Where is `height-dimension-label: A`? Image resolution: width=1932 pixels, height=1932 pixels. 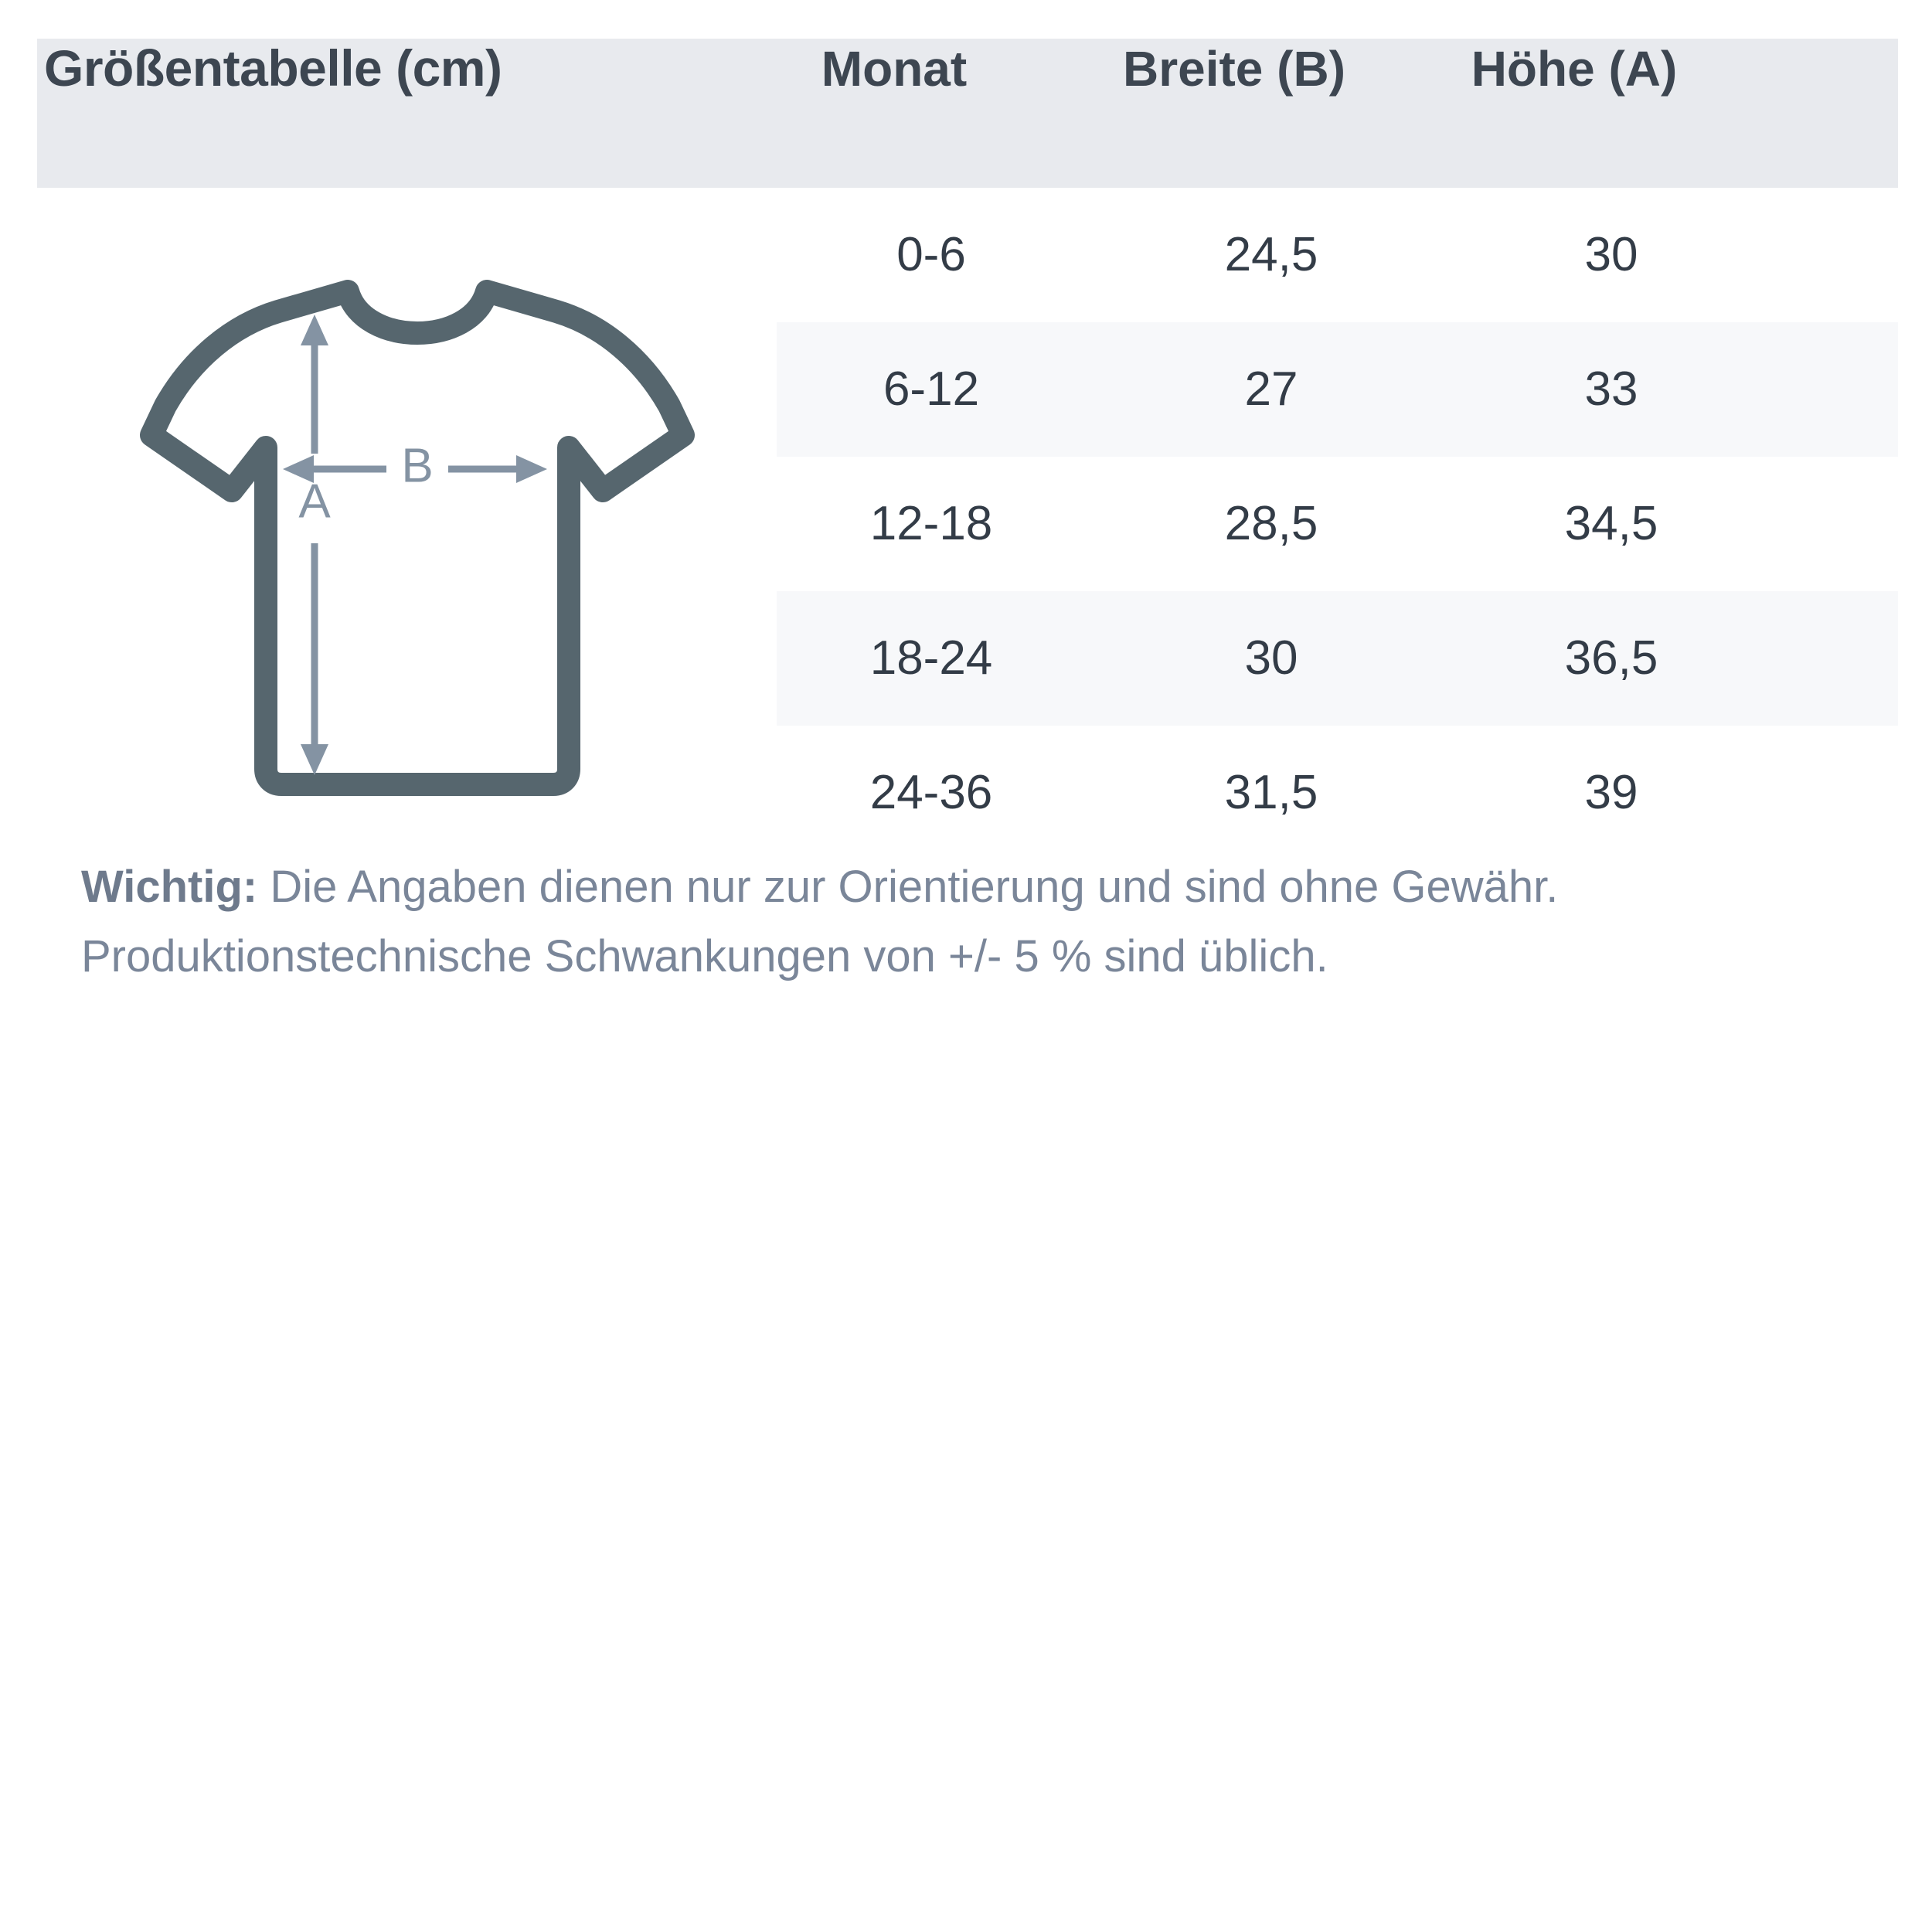 height-dimension-label: A is located at coordinates (314, 501).